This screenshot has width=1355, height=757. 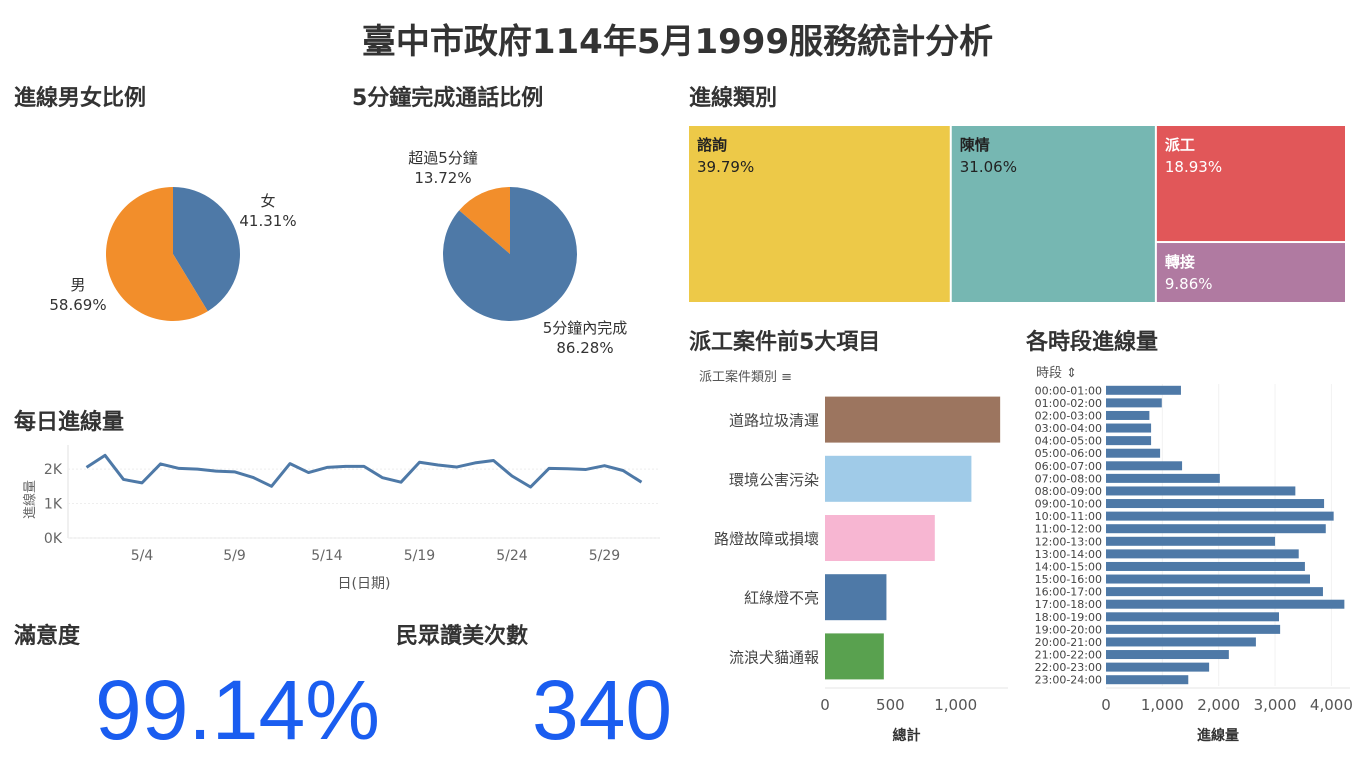 I want to click on hourly-category-label-11: 11:00-12:00, so click(x=1068, y=529).